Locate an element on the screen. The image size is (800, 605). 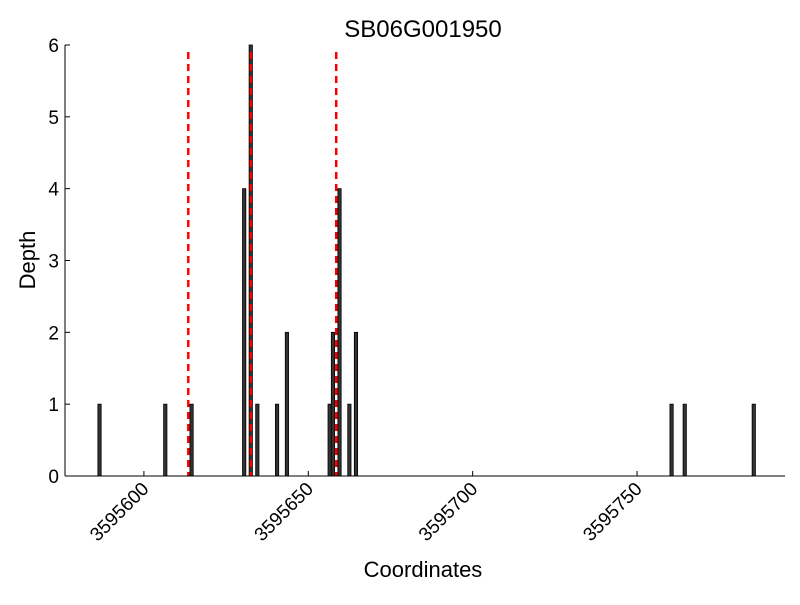
x-tick-label: 3595600 is located at coordinates (119, 512).